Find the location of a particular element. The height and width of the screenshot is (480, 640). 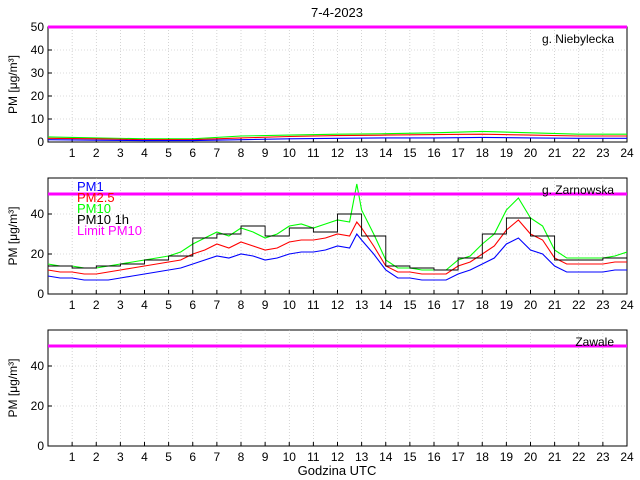

series-line-pm10-1h is located at coordinates (337, 242).